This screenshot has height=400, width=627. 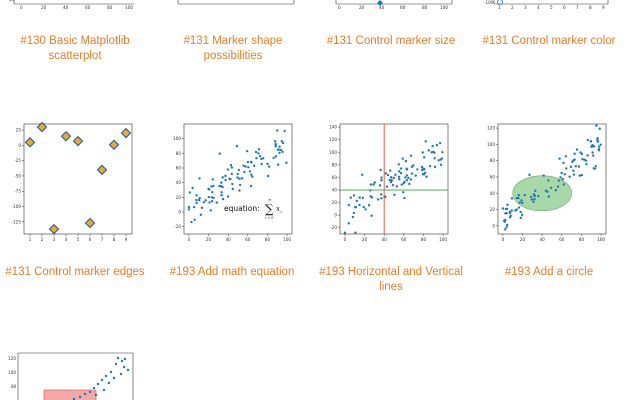 I want to click on caption-h-v-lines: #193 Horizontal and Vertical lines, so click(x=391, y=279).